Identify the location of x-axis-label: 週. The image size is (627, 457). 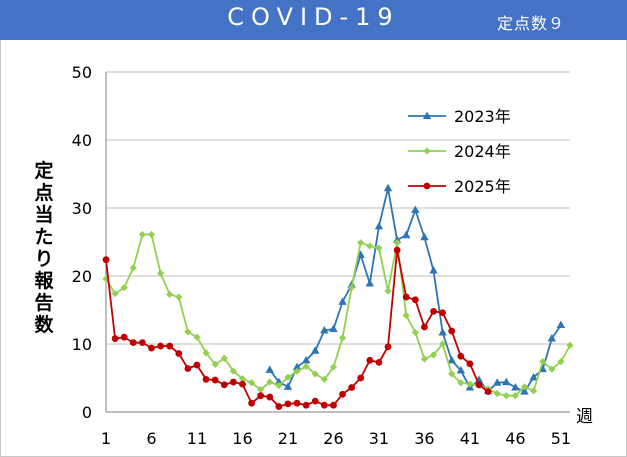
(584, 417).